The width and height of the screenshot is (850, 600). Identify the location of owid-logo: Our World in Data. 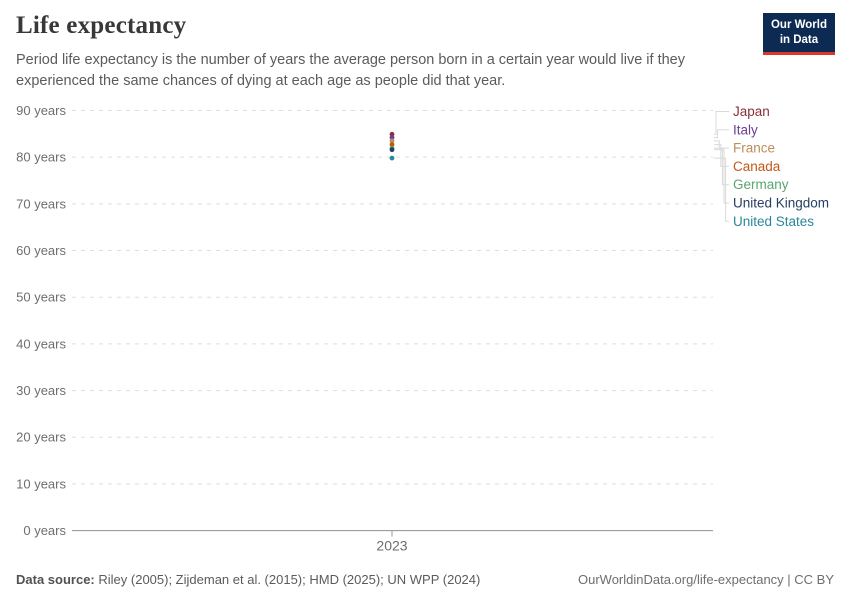
(798, 34).